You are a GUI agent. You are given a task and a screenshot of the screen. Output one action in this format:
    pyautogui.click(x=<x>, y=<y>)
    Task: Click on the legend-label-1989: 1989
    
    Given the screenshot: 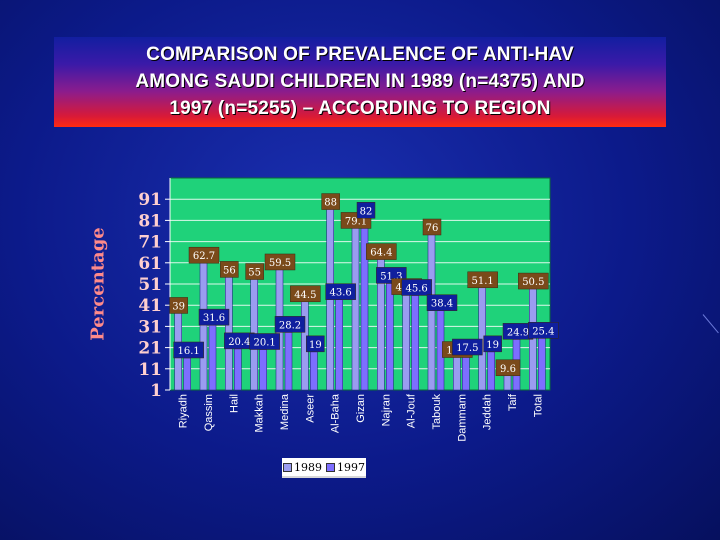 What is the action you would take?
    pyautogui.click(x=308, y=467)
    